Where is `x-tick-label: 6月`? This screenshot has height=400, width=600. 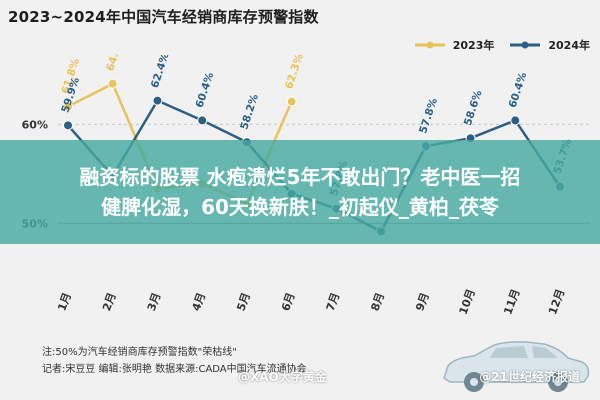 x-tick-label: 6月 is located at coordinates (288, 302).